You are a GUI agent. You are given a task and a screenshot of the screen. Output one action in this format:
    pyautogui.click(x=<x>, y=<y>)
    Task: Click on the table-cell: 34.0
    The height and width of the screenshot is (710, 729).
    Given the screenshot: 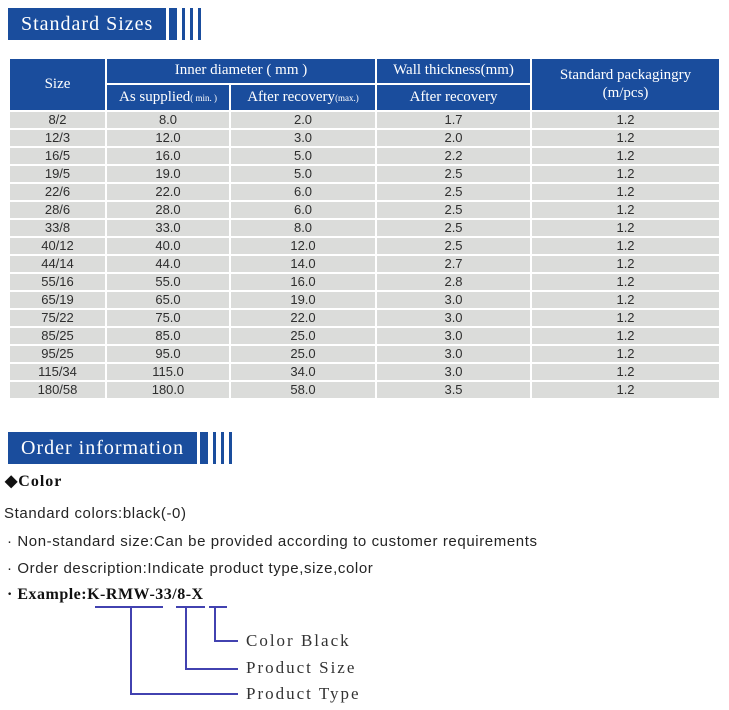 What is the action you would take?
    pyautogui.click(x=303, y=372)
    